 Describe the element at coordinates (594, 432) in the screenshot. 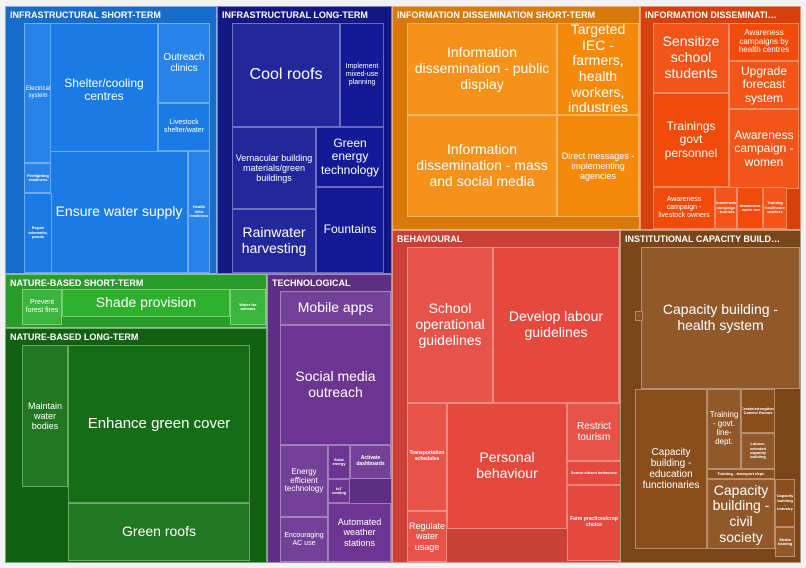

I see `cell-restrict-tourism: Restrict tourism` at that location.